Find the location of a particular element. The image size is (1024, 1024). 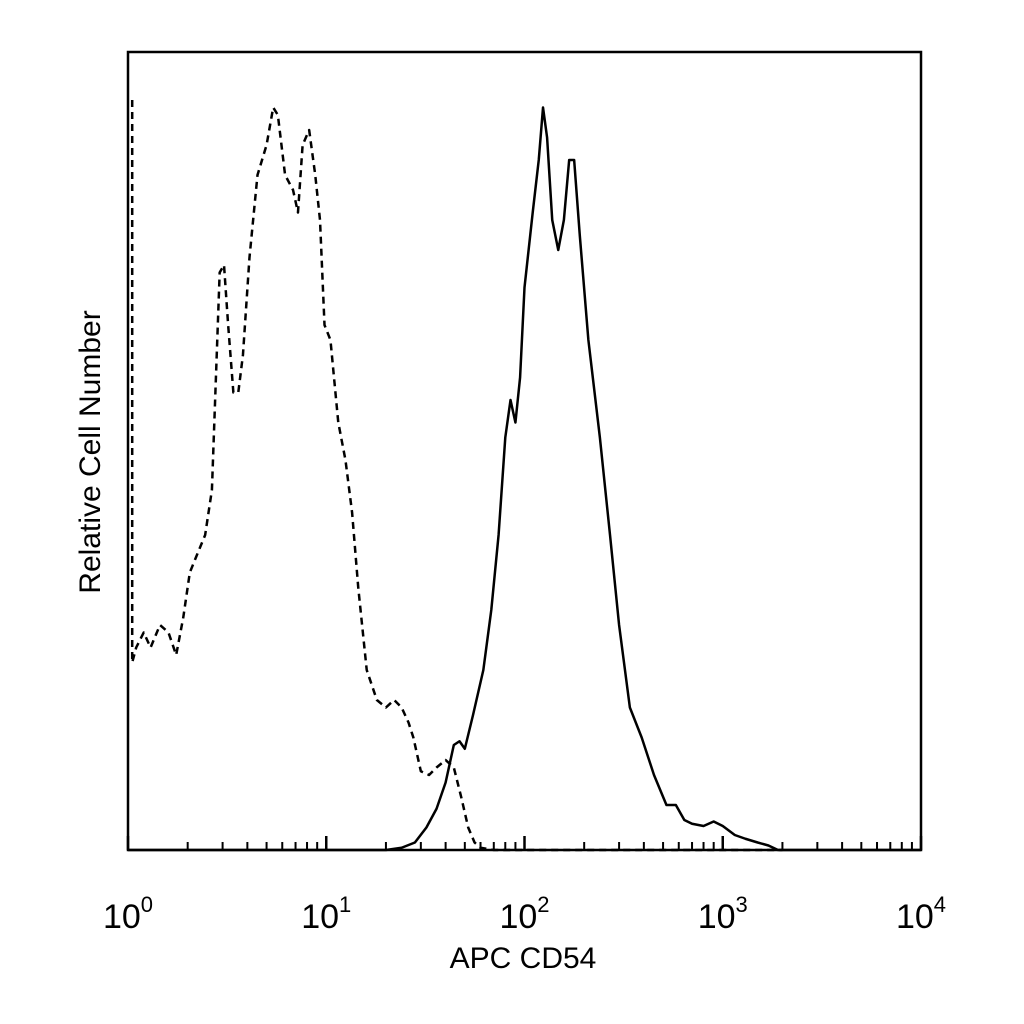

x-tick-label-exponent: 3 is located at coordinates (742, 904).